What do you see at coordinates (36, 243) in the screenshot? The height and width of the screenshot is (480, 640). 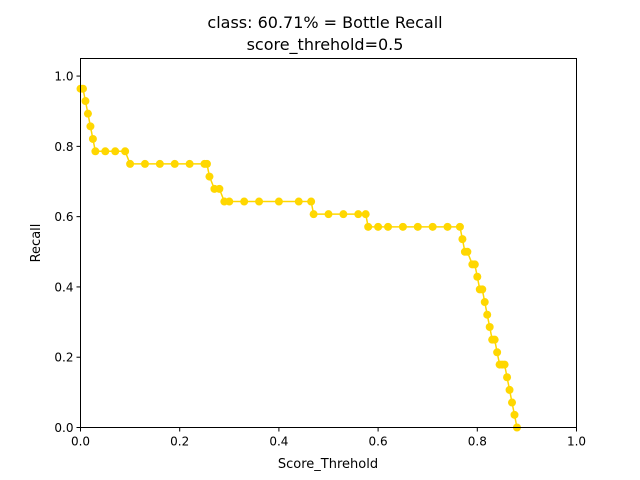 I see `y-axis-label: Recall` at bounding box center [36, 243].